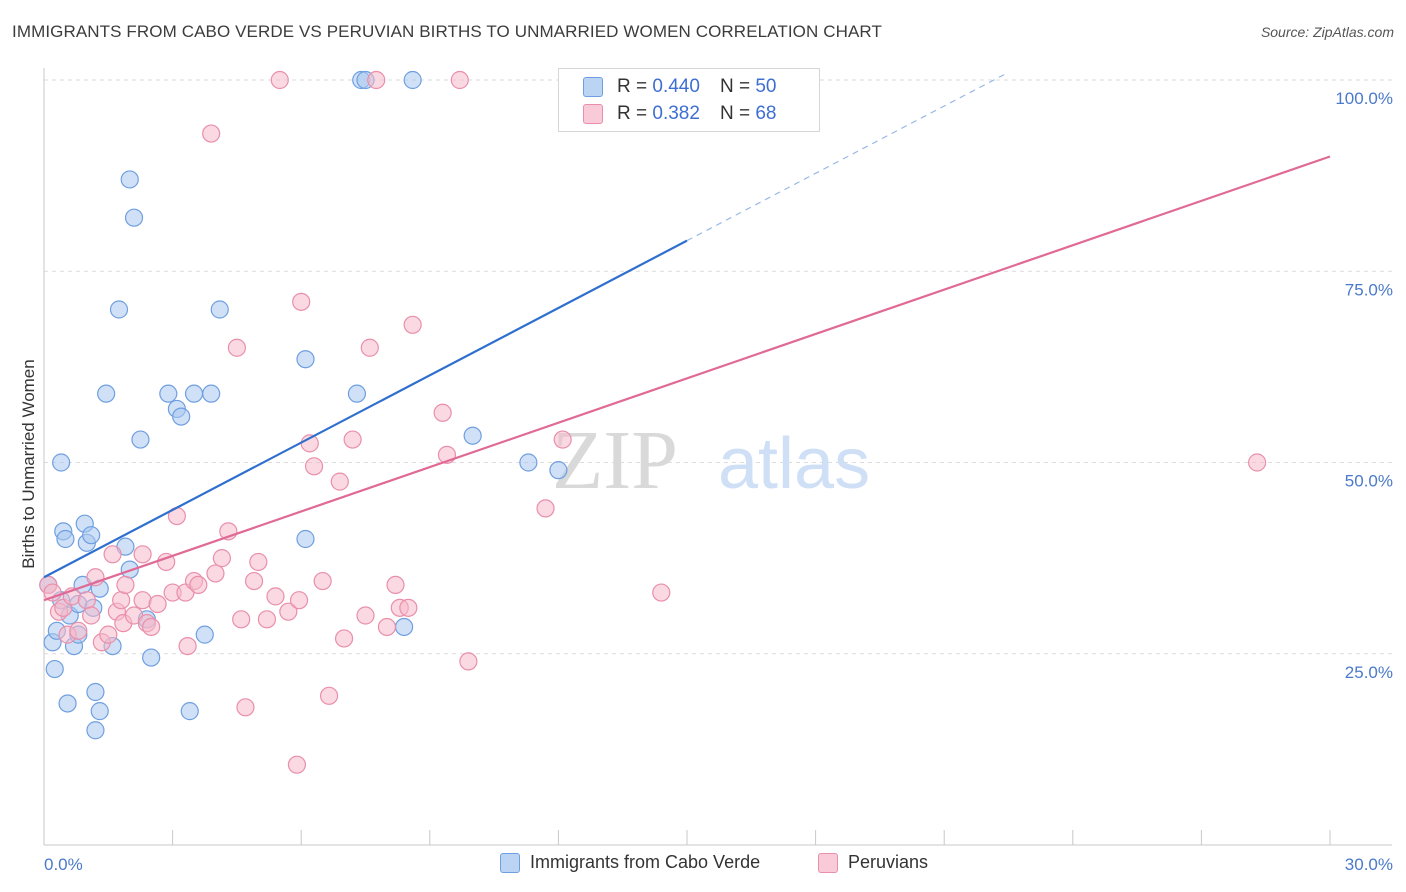 Image resolution: width=1406 pixels, height=892 pixels. What do you see at coordinates (676, 113) in the screenshot?
I see `legend-r-value: 0.382` at bounding box center [676, 113].